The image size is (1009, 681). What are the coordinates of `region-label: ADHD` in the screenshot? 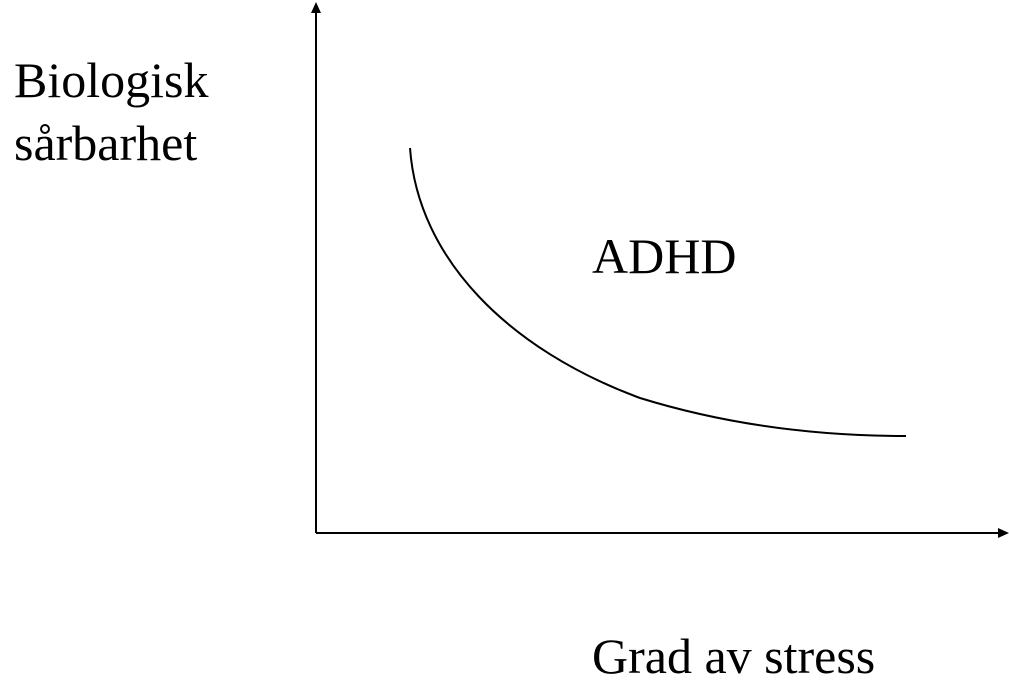 It's located at (664, 256).